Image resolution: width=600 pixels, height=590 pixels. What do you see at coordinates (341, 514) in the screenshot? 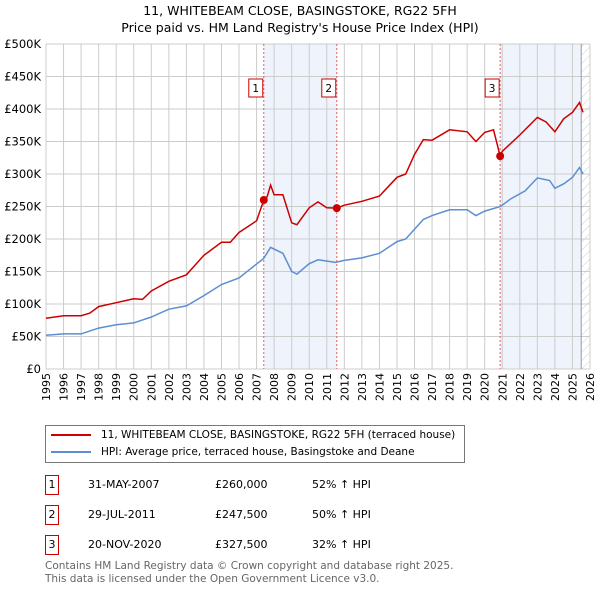
I see `sale-hpi-change: 50% ↑ HPI` at bounding box center [341, 514].